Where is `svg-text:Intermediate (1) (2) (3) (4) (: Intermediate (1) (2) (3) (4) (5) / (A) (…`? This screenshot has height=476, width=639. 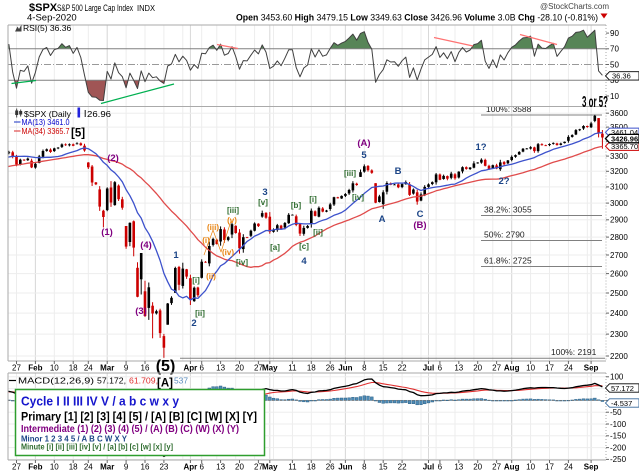
svg-text:Intermediate (1) (2) (3) (4) (: Intermediate (1) (2) (3) (4) (5) / (A) (… is located at coordinates (130, 429).